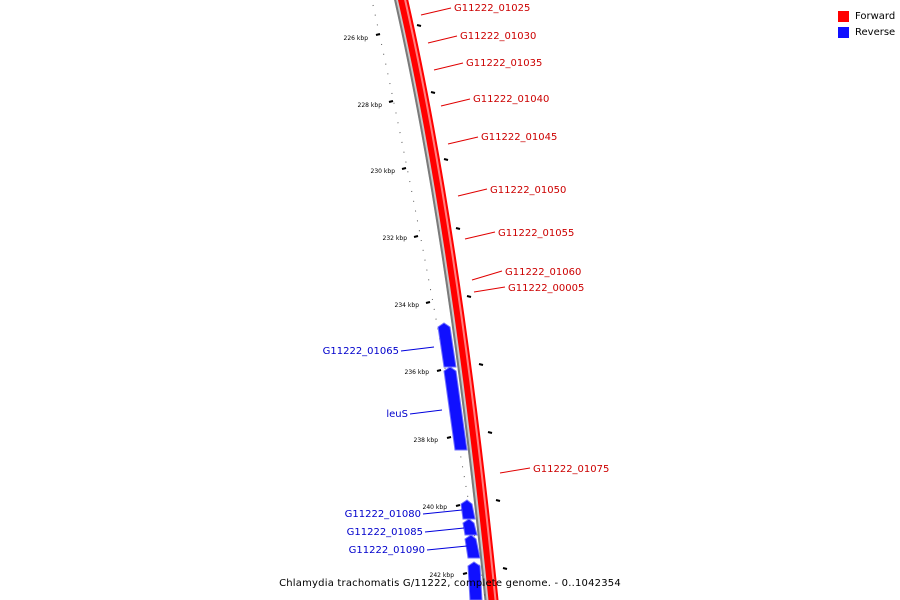 This screenshot has height=600, width=900. I want to click on reverse-gene-blocks, so click(460, 461).